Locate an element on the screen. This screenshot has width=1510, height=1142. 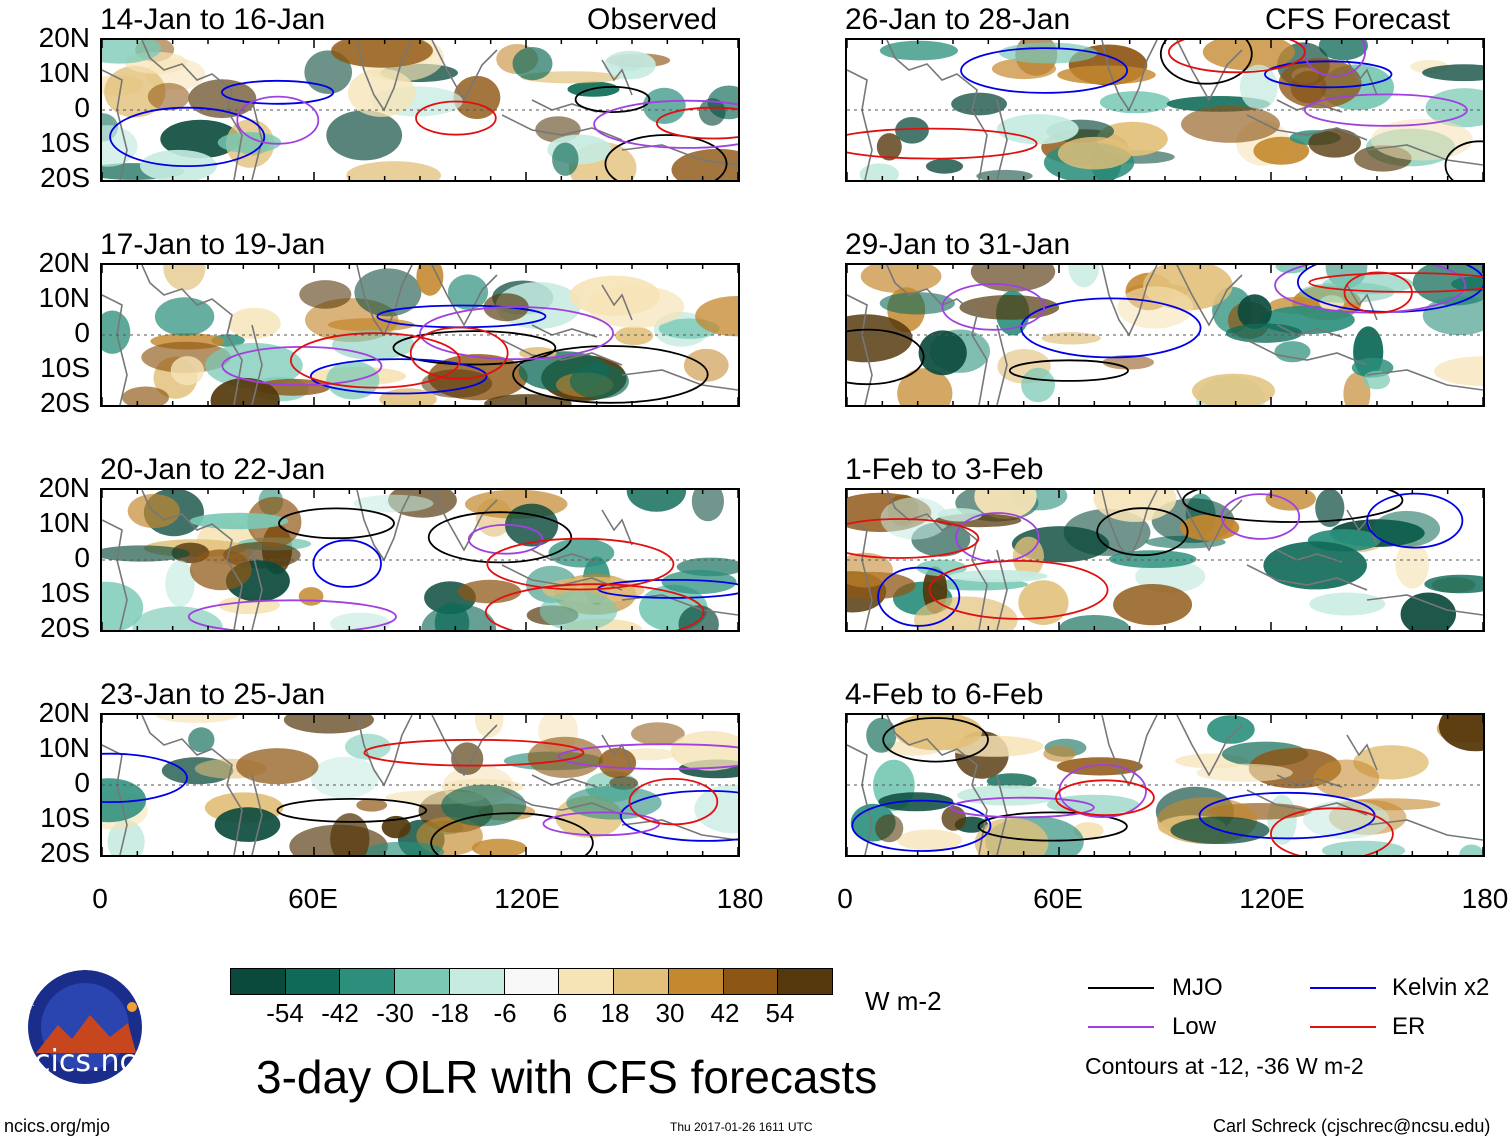
colorbar-tick: 18 is located at coordinates (615, 1013).